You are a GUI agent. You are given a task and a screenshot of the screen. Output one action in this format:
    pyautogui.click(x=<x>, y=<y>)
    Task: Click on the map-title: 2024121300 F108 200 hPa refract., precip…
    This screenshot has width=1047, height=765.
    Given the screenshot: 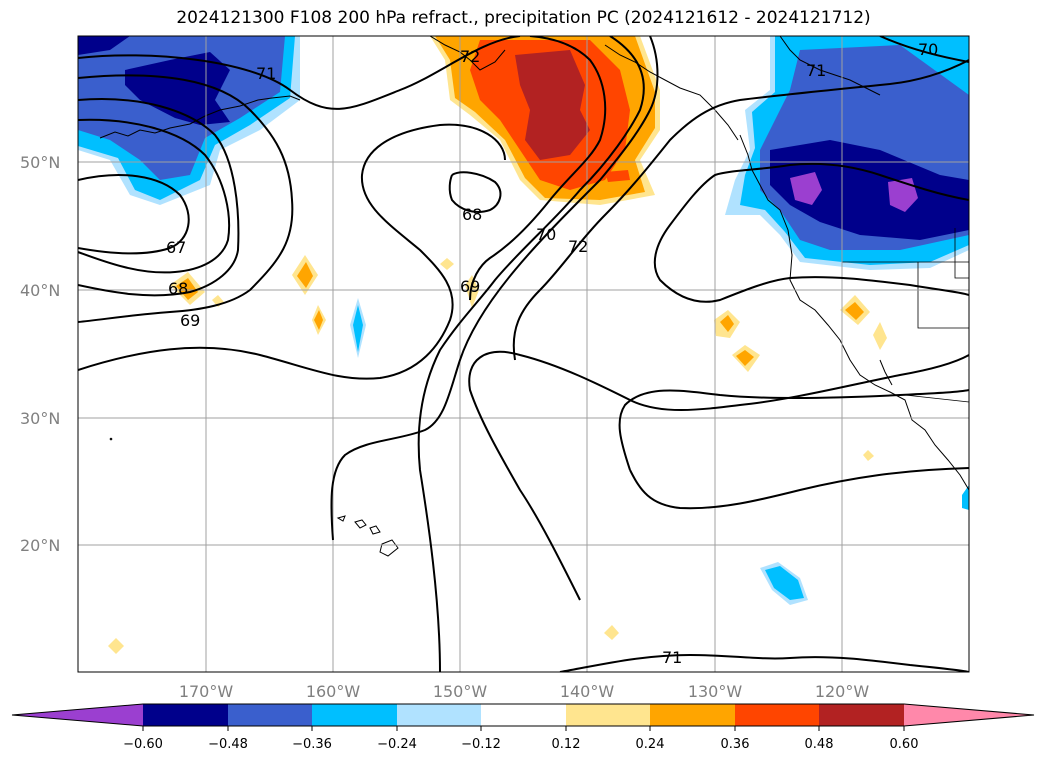 What is the action you would take?
    pyautogui.click(x=523, y=18)
    